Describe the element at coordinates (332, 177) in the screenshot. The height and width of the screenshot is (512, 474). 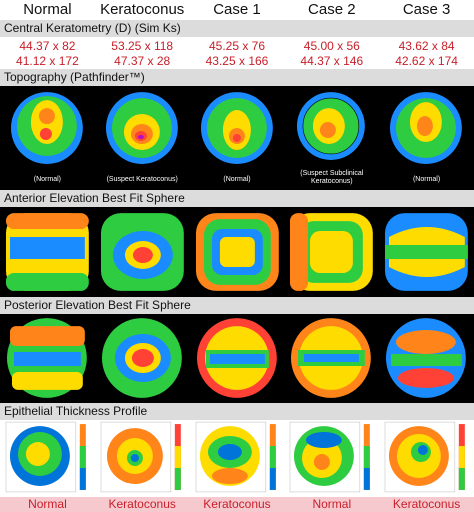
I see `topography-caption-case-2: (Suspect Subclinical Keratoconus)` at that location.